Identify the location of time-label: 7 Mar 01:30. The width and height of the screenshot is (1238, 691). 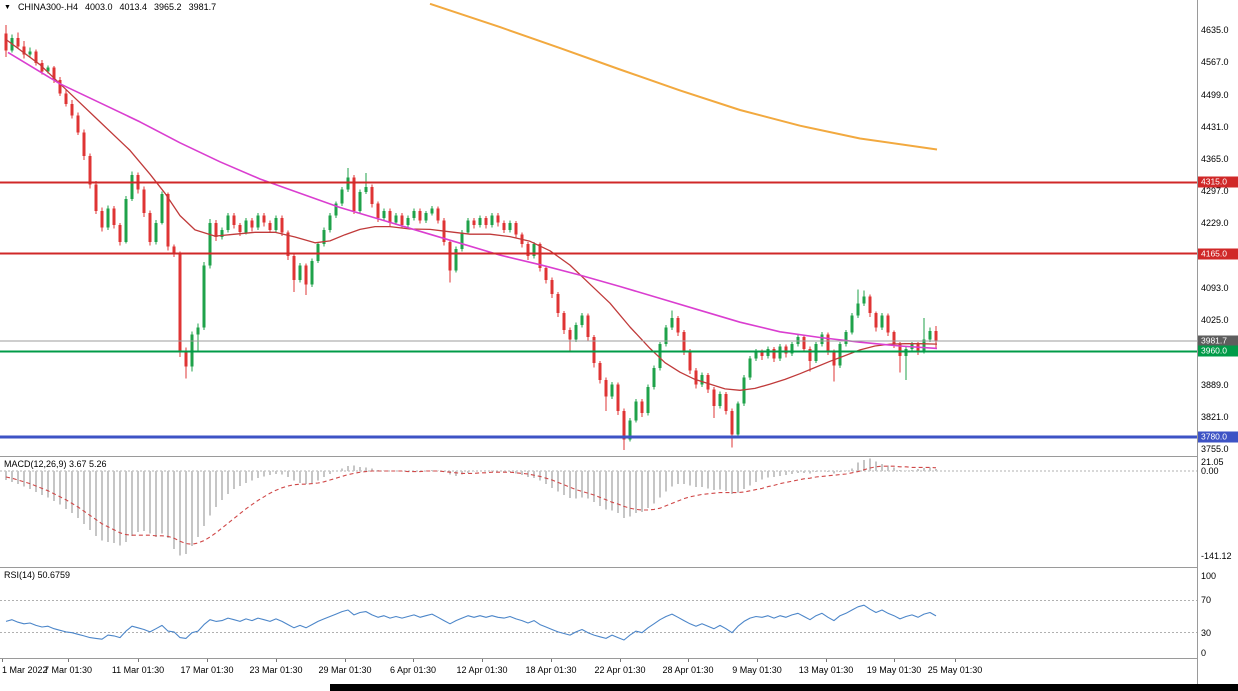
(68, 670).